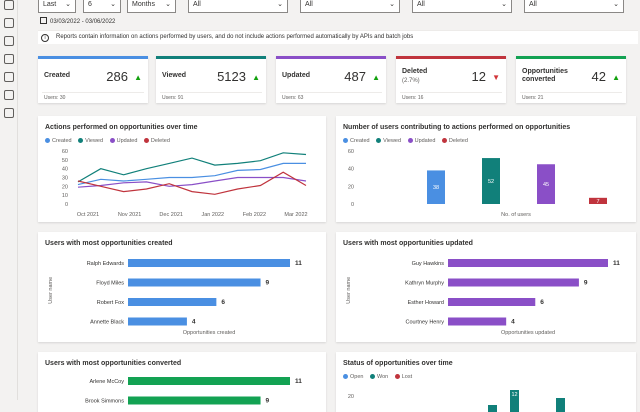 This screenshot has height=412, width=640. What do you see at coordinates (211, 79) in the screenshot?
I see `kpi-viewed: Viewed 5123 ▲ Users: 91` at bounding box center [211, 79].